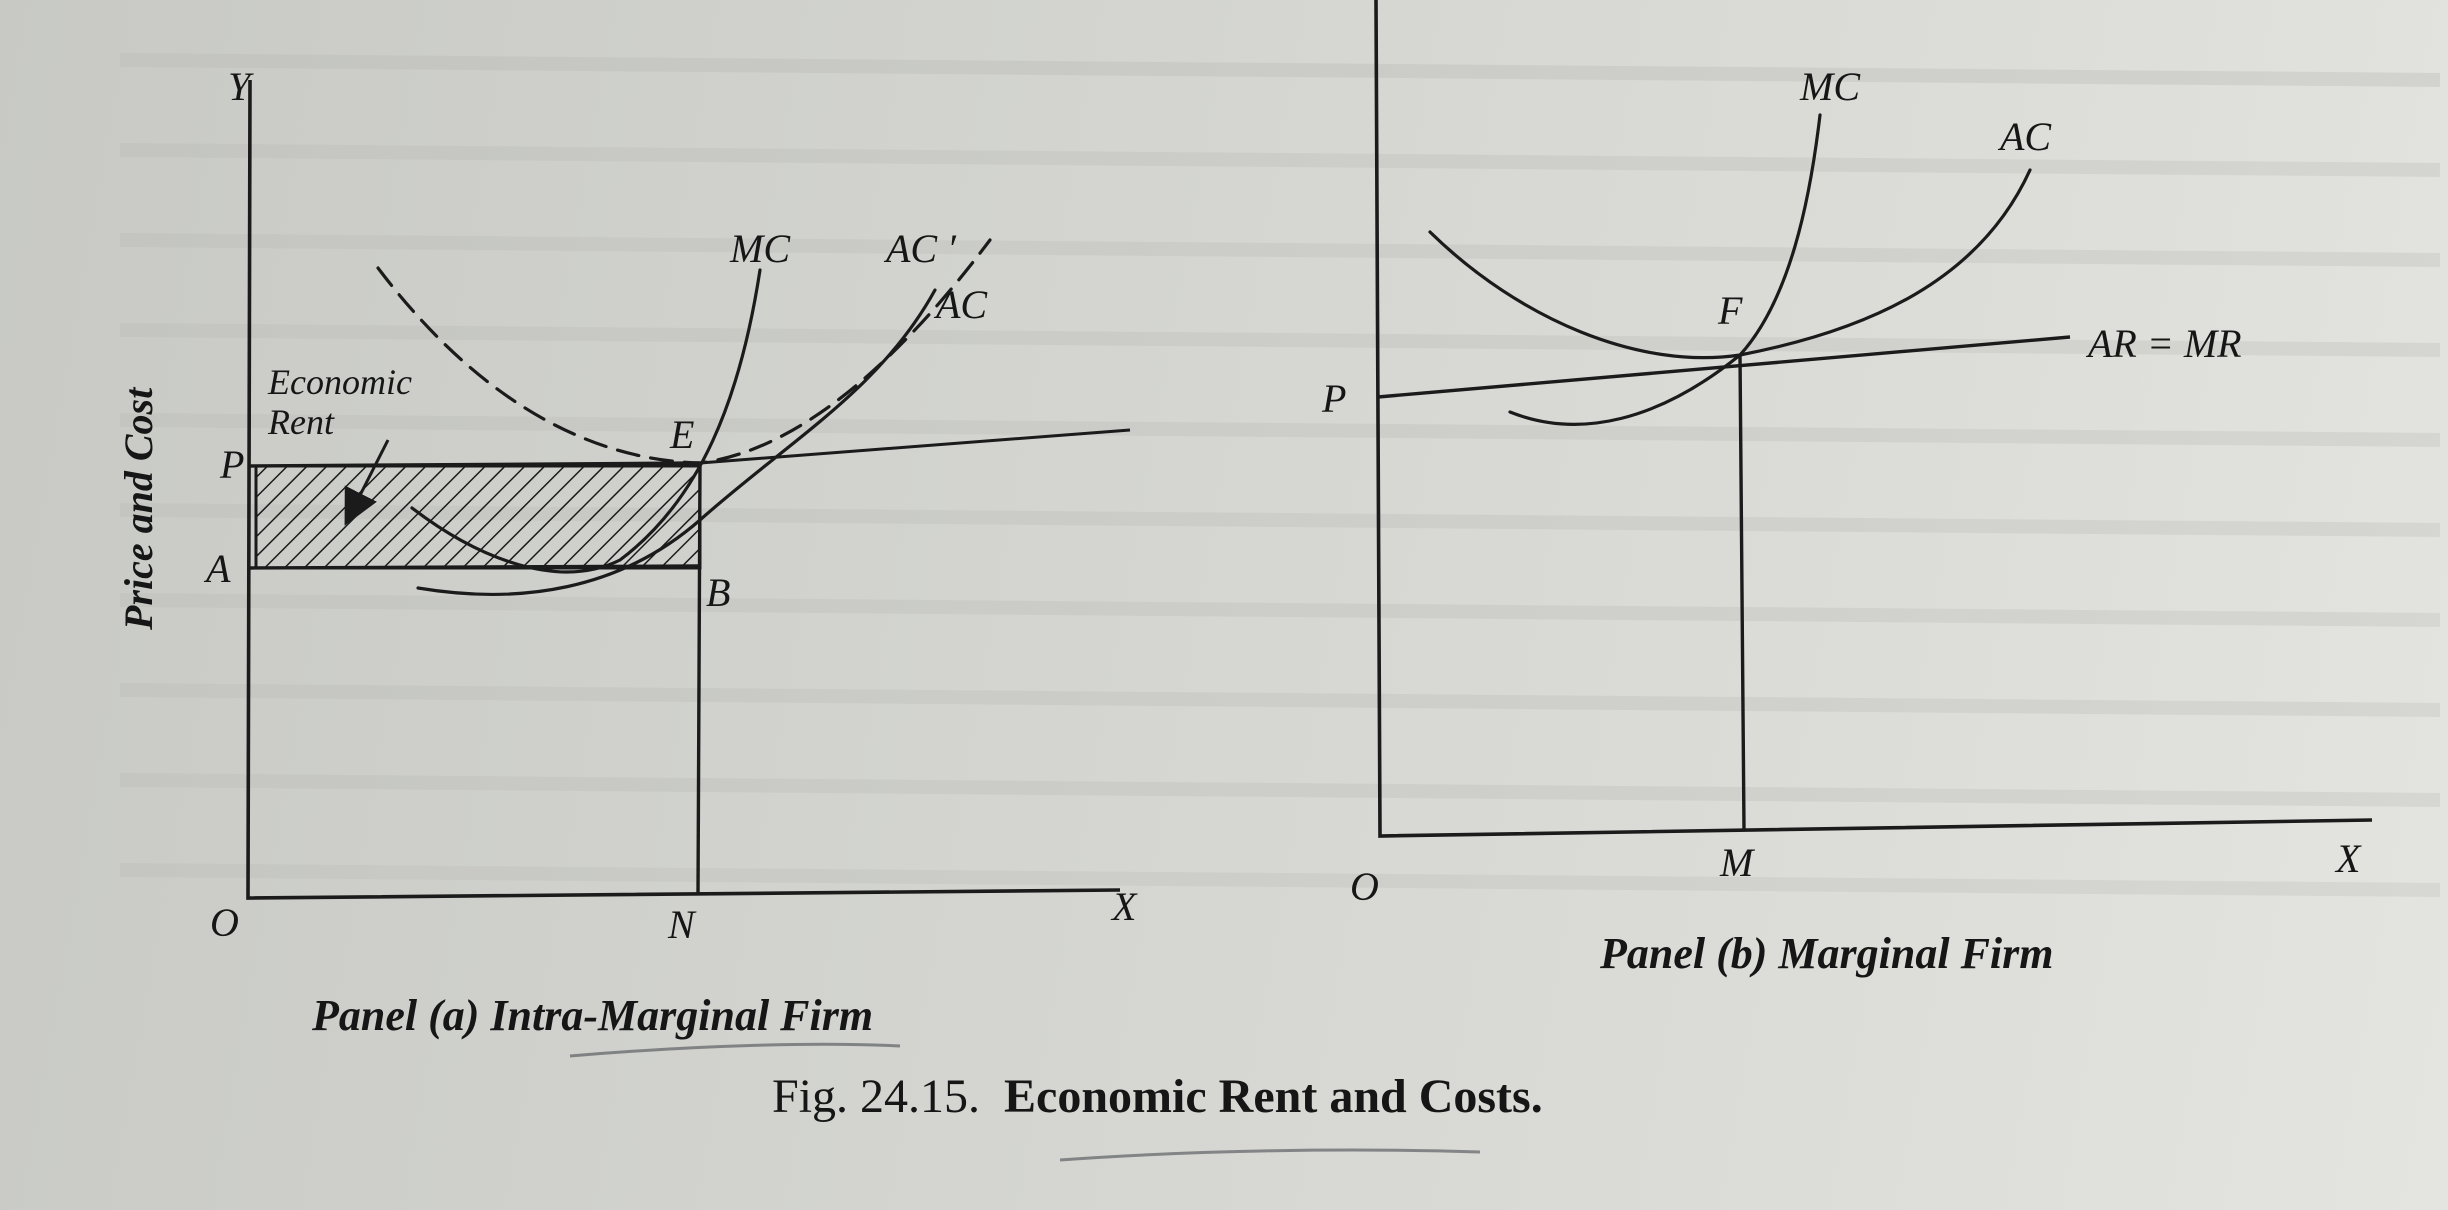 This screenshot has width=2448, height=1210. What do you see at coordinates (1273, 1096) in the screenshot?
I see `figure-title: Economic Rent and Costs.` at bounding box center [1273, 1096].